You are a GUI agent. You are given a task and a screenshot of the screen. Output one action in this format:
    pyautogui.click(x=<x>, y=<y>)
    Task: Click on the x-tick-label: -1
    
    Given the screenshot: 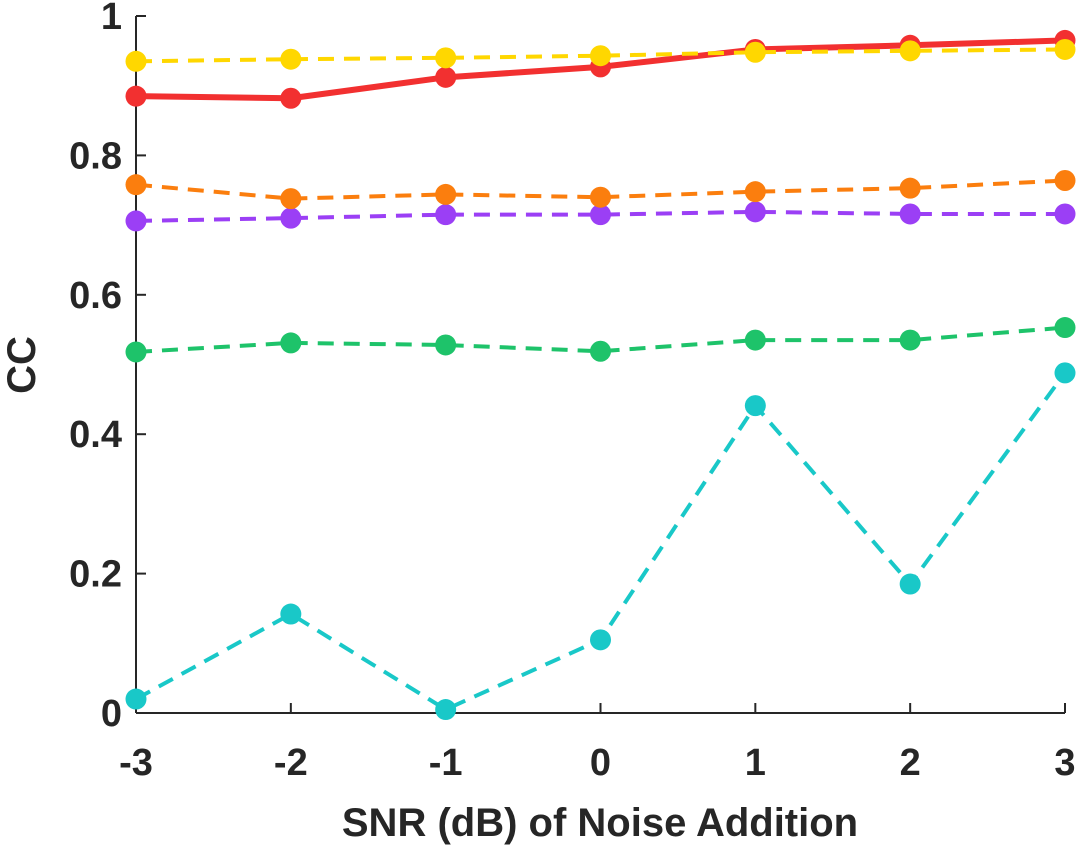 What is the action you would take?
    pyautogui.click(x=446, y=763)
    